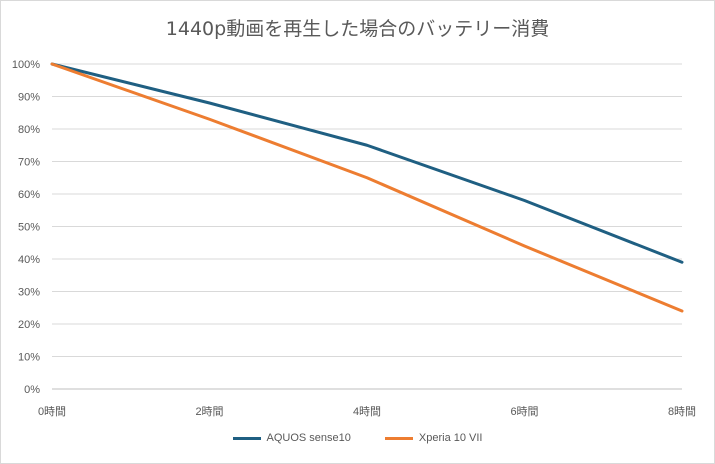 The width and height of the screenshot is (715, 464). Describe the element at coordinates (29, 228) in the screenshot. I see `y-tick-label: 50%` at that location.